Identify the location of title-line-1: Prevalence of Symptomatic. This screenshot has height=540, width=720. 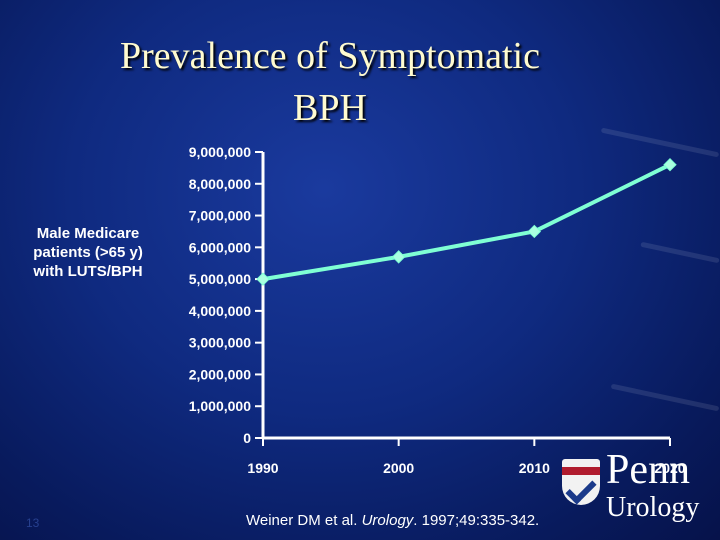
(330, 56).